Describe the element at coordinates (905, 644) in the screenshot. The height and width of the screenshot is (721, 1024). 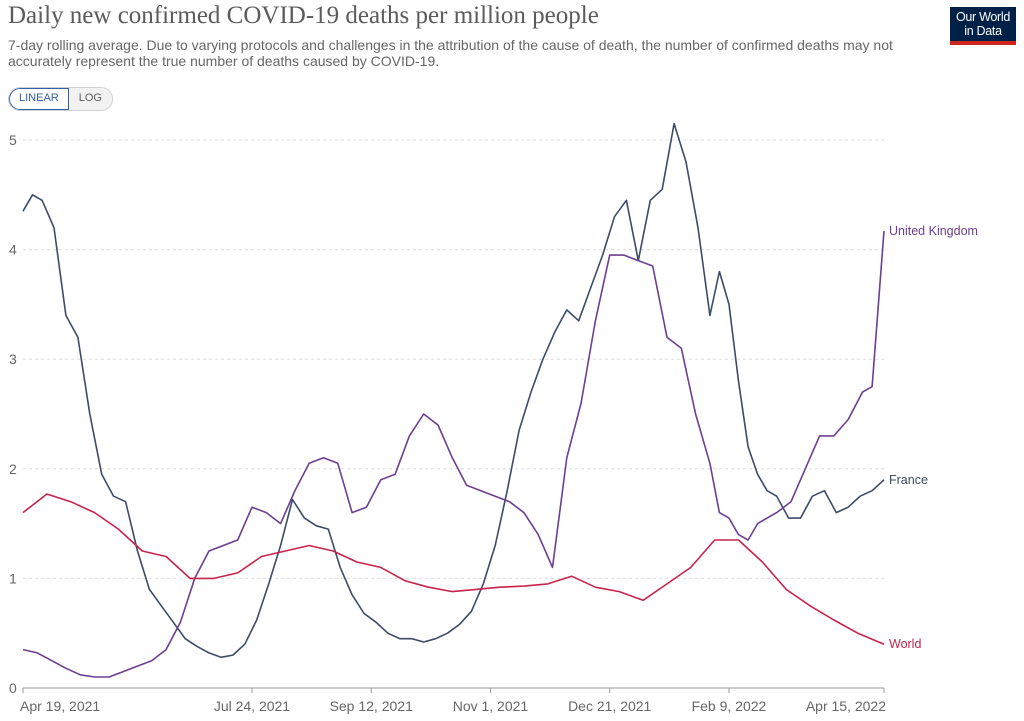
I see `series-label-world: World` at that location.